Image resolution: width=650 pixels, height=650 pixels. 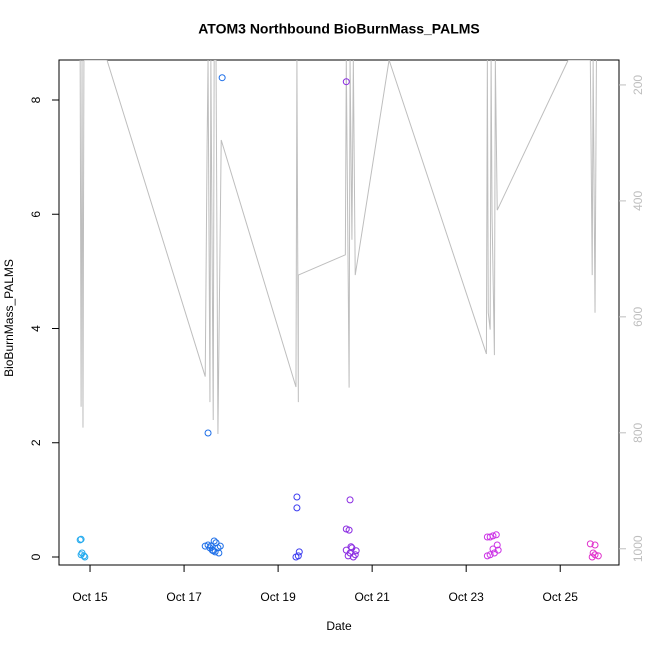 What do you see at coordinates (638, 317) in the screenshot?
I see `y2-tick-label: 600` at bounding box center [638, 317].